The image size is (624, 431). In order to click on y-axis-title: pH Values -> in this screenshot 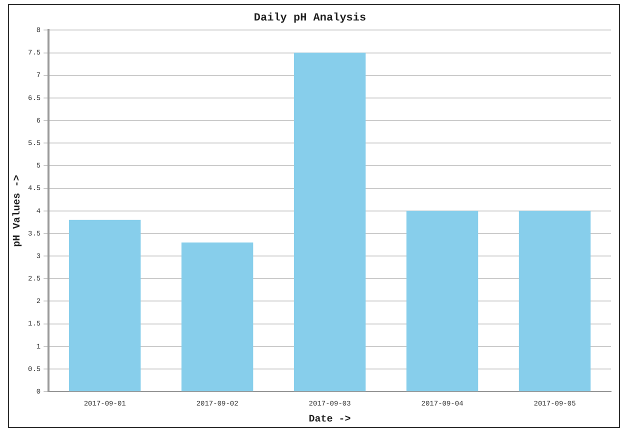, I will do `click(18, 210)`.